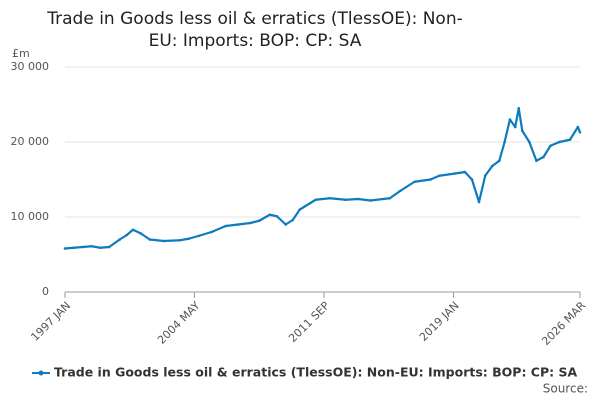 The image size is (600, 400). Describe the element at coordinates (30, 66) in the screenshot. I see `y-tick-label: 30 000` at that location.